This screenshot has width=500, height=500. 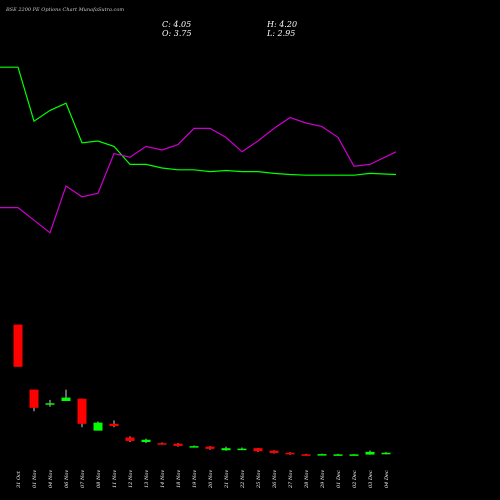 What do you see at coordinates (177, 33) in the screenshot?
I see `open-value: O: 3.75` at bounding box center [177, 33].